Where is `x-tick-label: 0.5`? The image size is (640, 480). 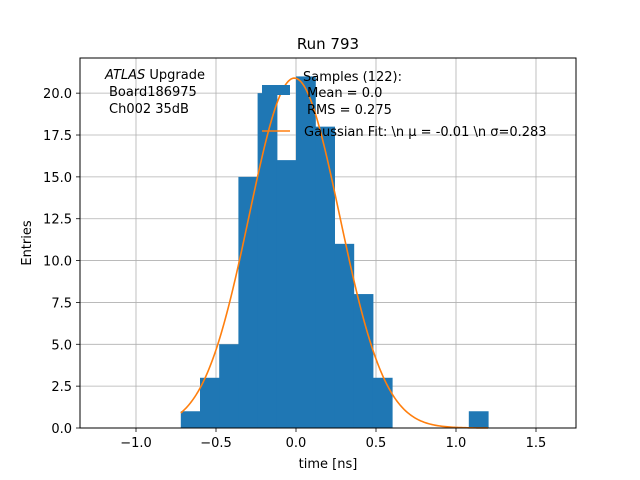
x-tick-label: 0.5 is located at coordinates (376, 443).